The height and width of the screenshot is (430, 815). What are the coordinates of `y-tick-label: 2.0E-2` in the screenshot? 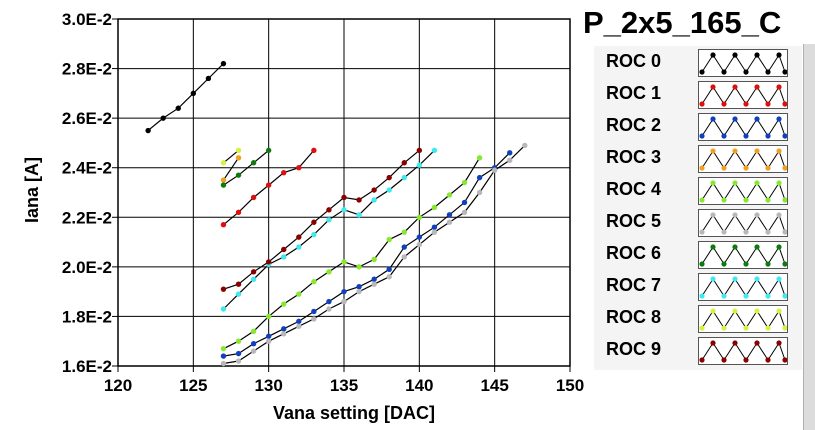 It's located at (87, 267).